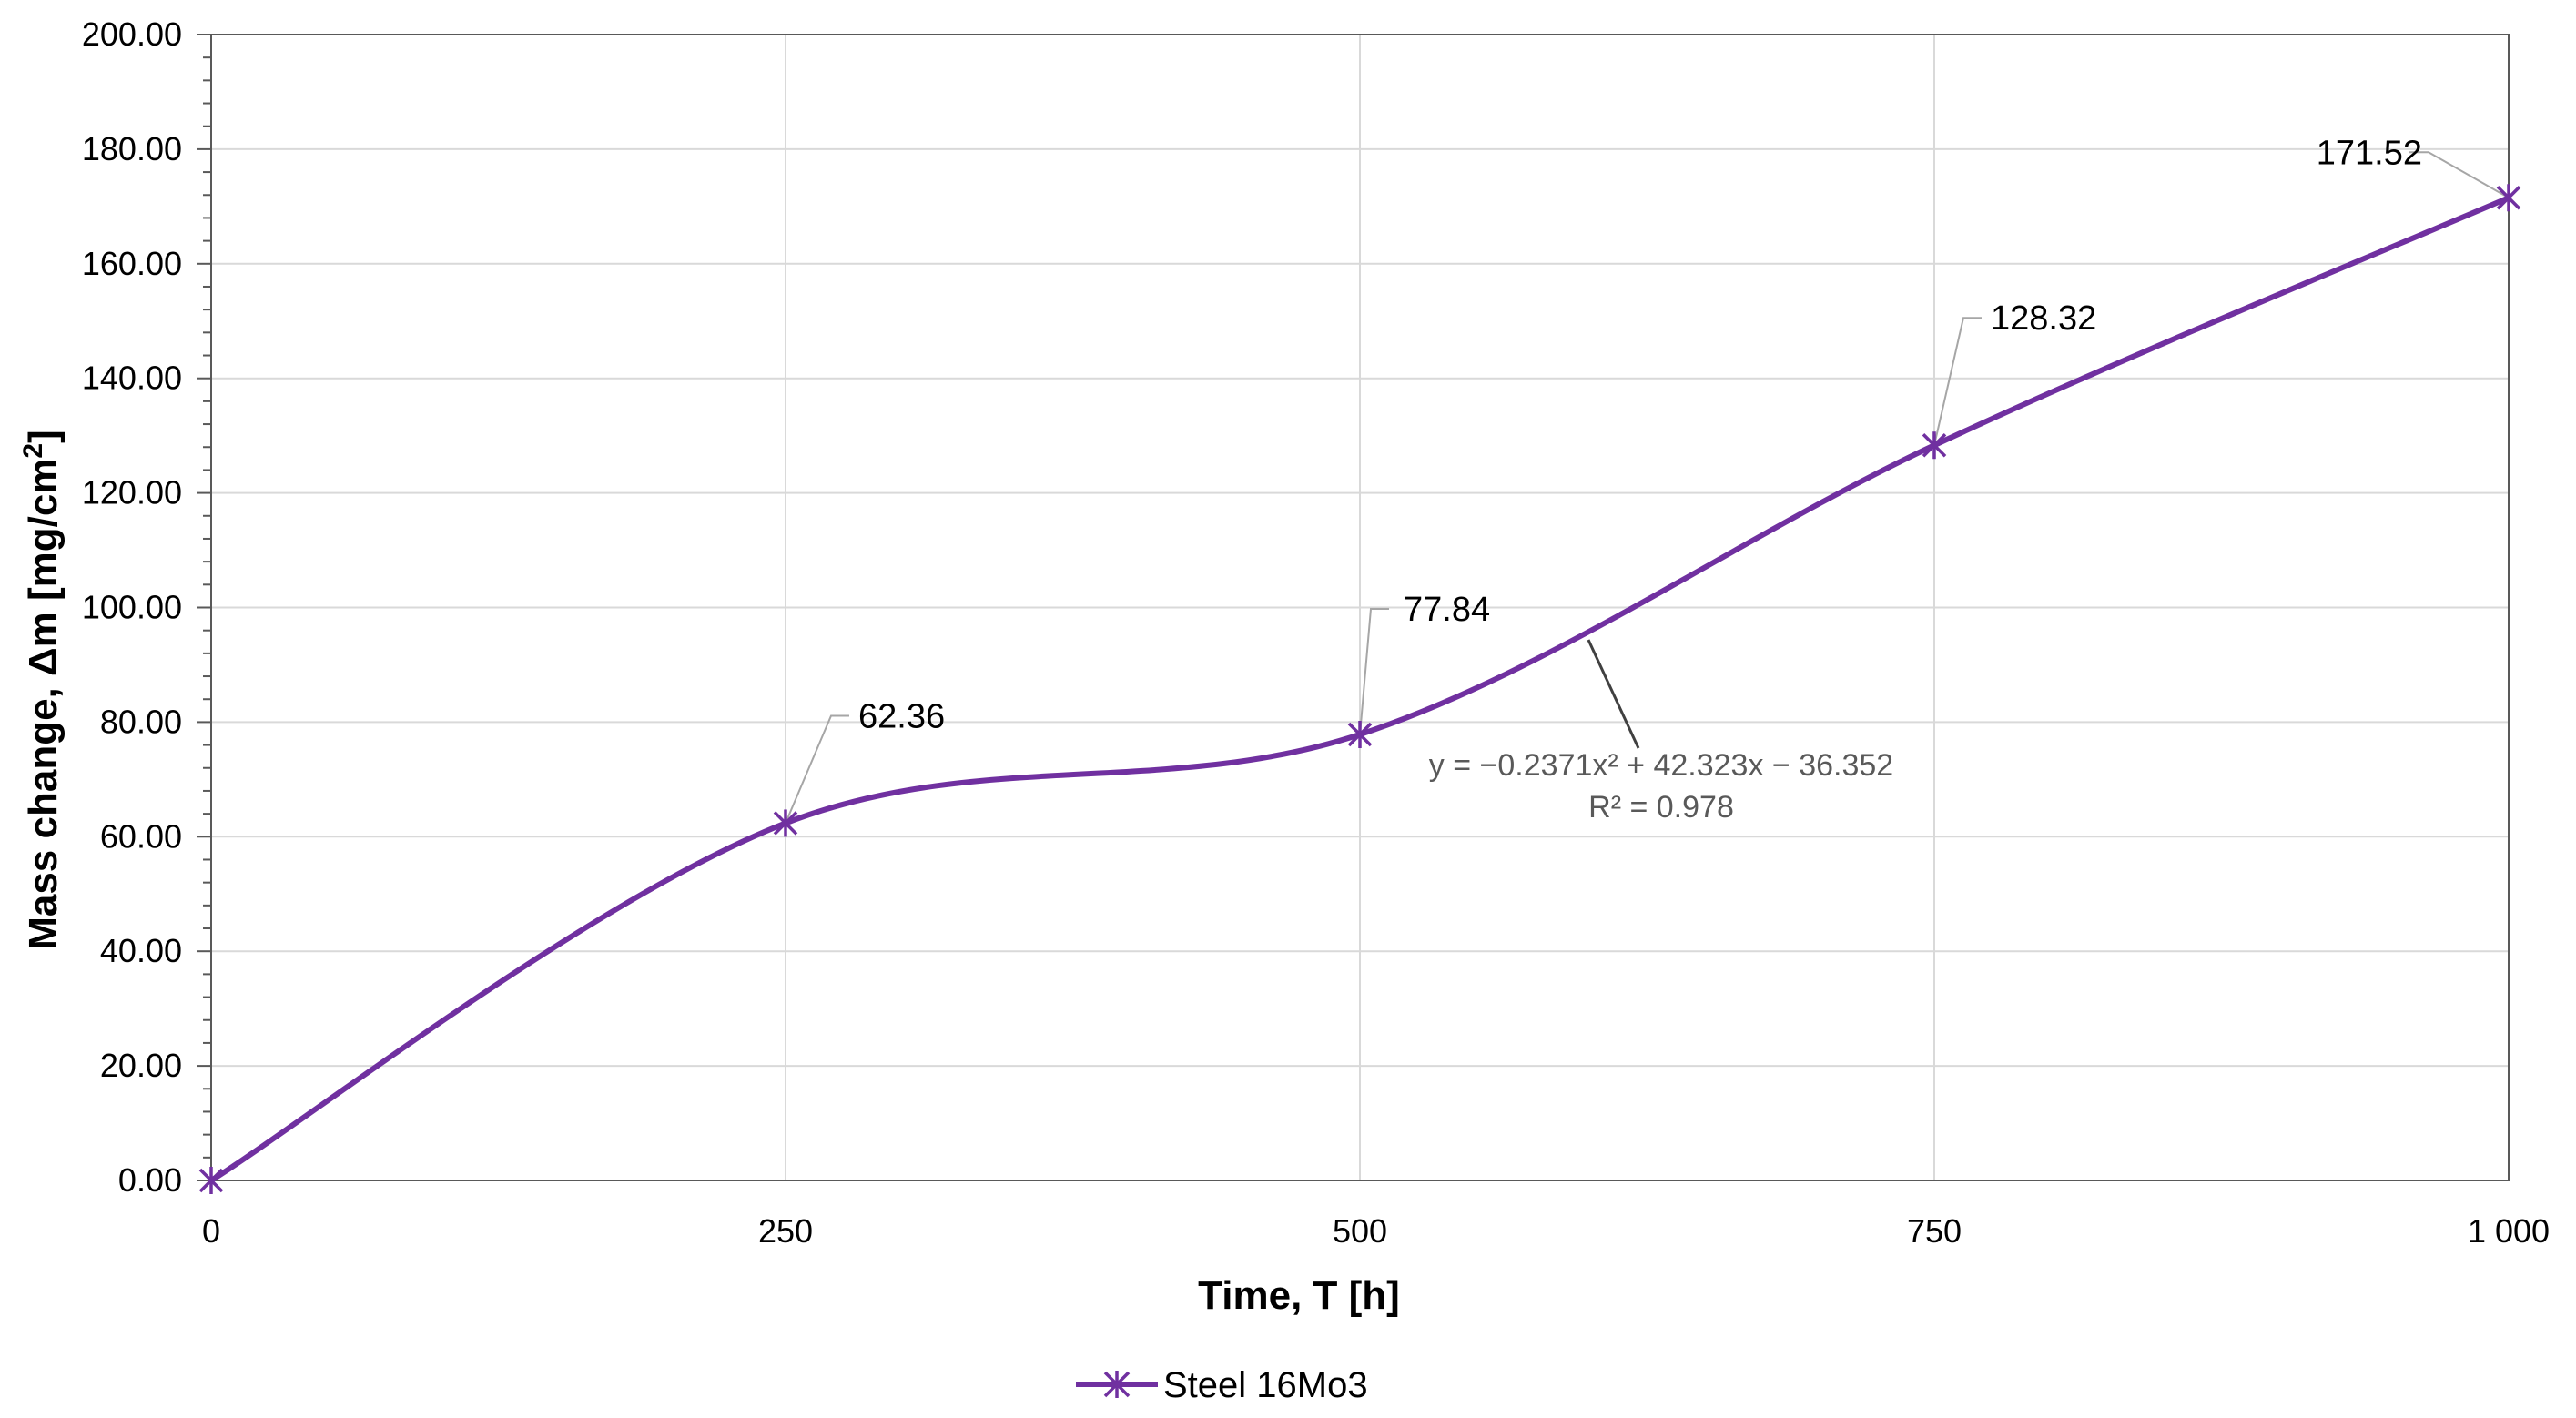  I want to click on y-tick-label: 0.00, so click(150, 1180).